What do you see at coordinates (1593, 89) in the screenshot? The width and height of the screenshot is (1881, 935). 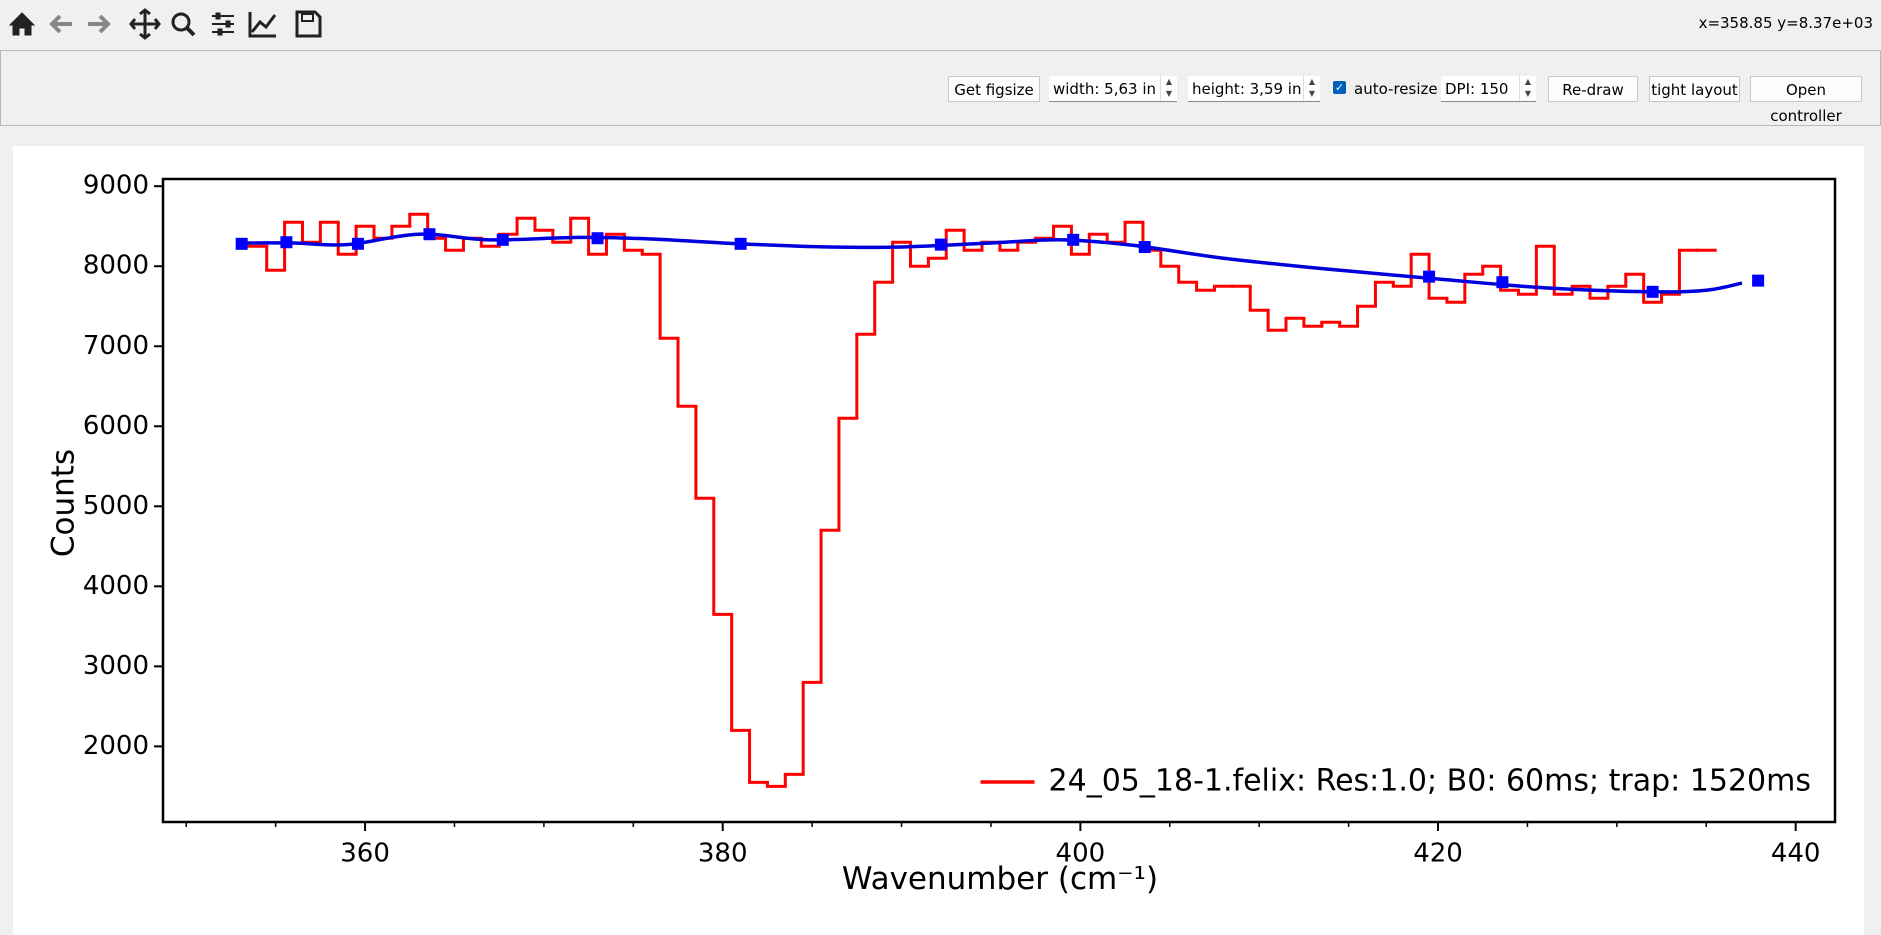 I see `redraw-button: Re-draw` at bounding box center [1593, 89].